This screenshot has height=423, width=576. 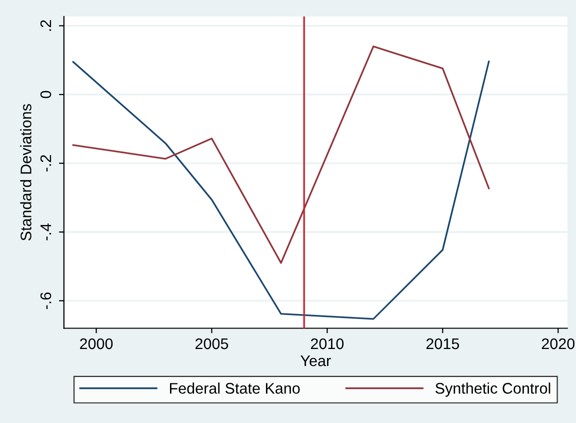 What do you see at coordinates (46, 232) in the screenshot?
I see `y-tick-label: -.4` at bounding box center [46, 232].